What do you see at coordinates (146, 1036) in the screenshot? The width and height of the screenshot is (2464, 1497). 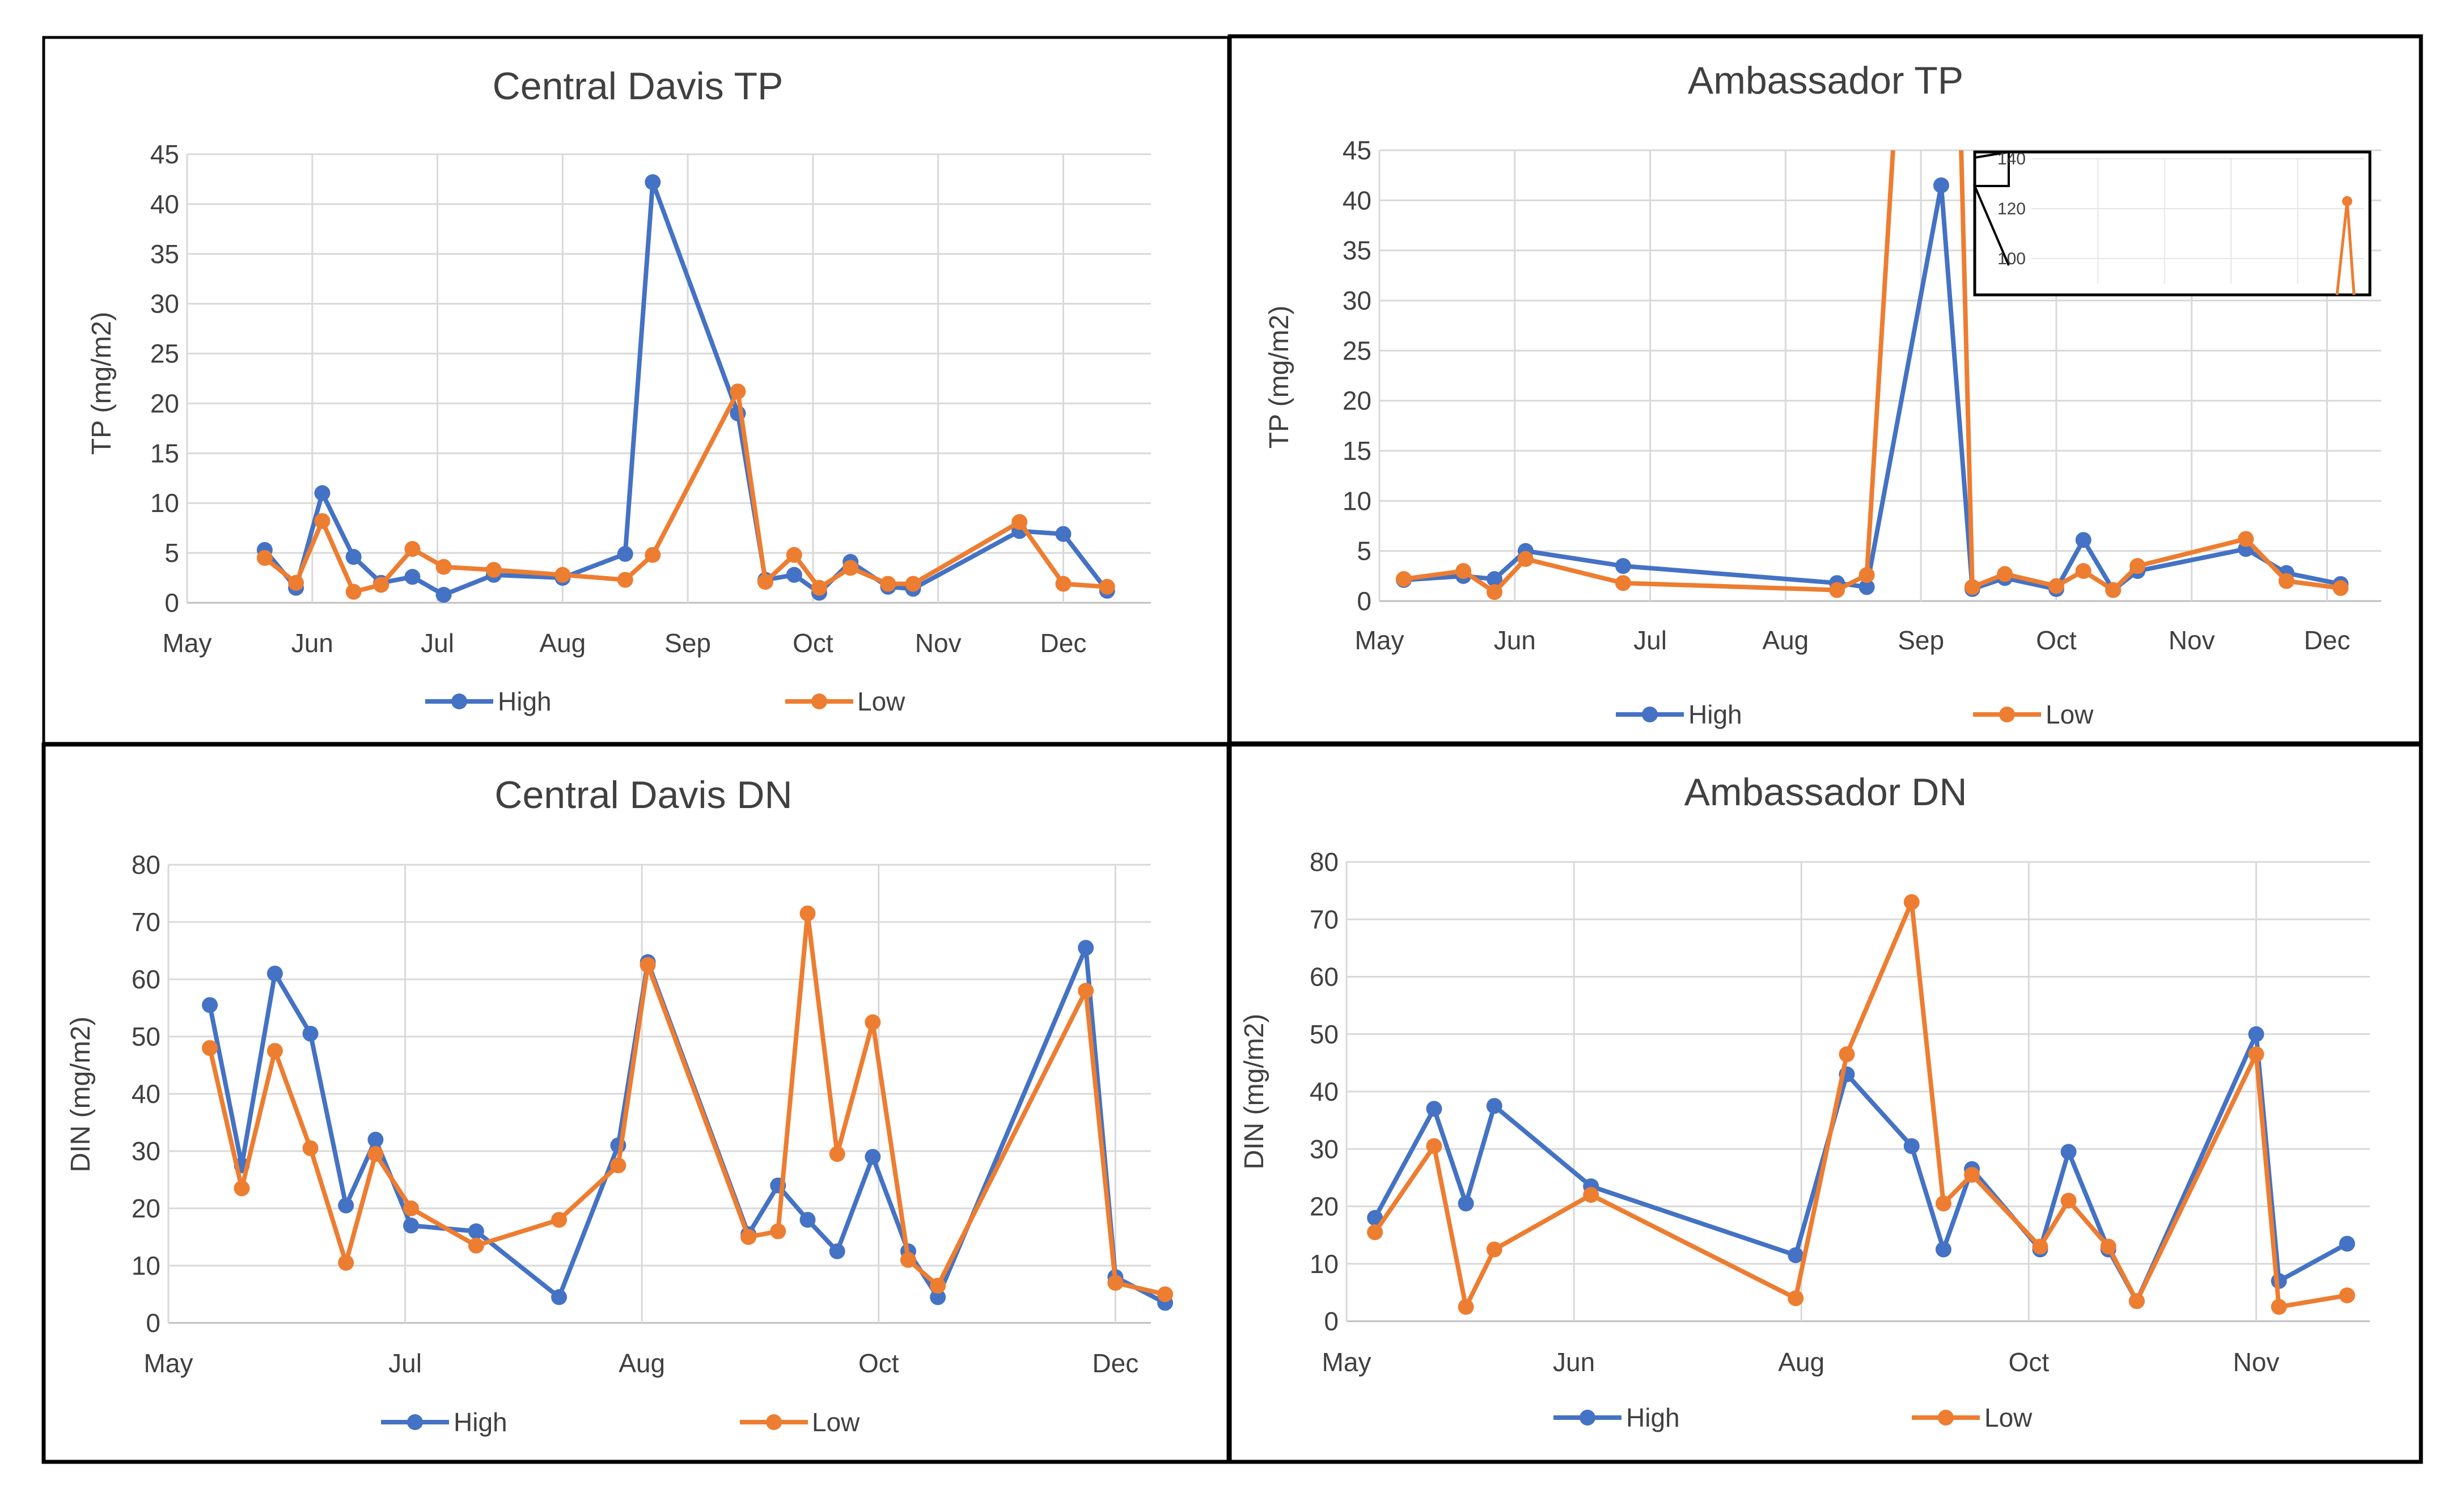 I see `y-tick-label: 50` at bounding box center [146, 1036].